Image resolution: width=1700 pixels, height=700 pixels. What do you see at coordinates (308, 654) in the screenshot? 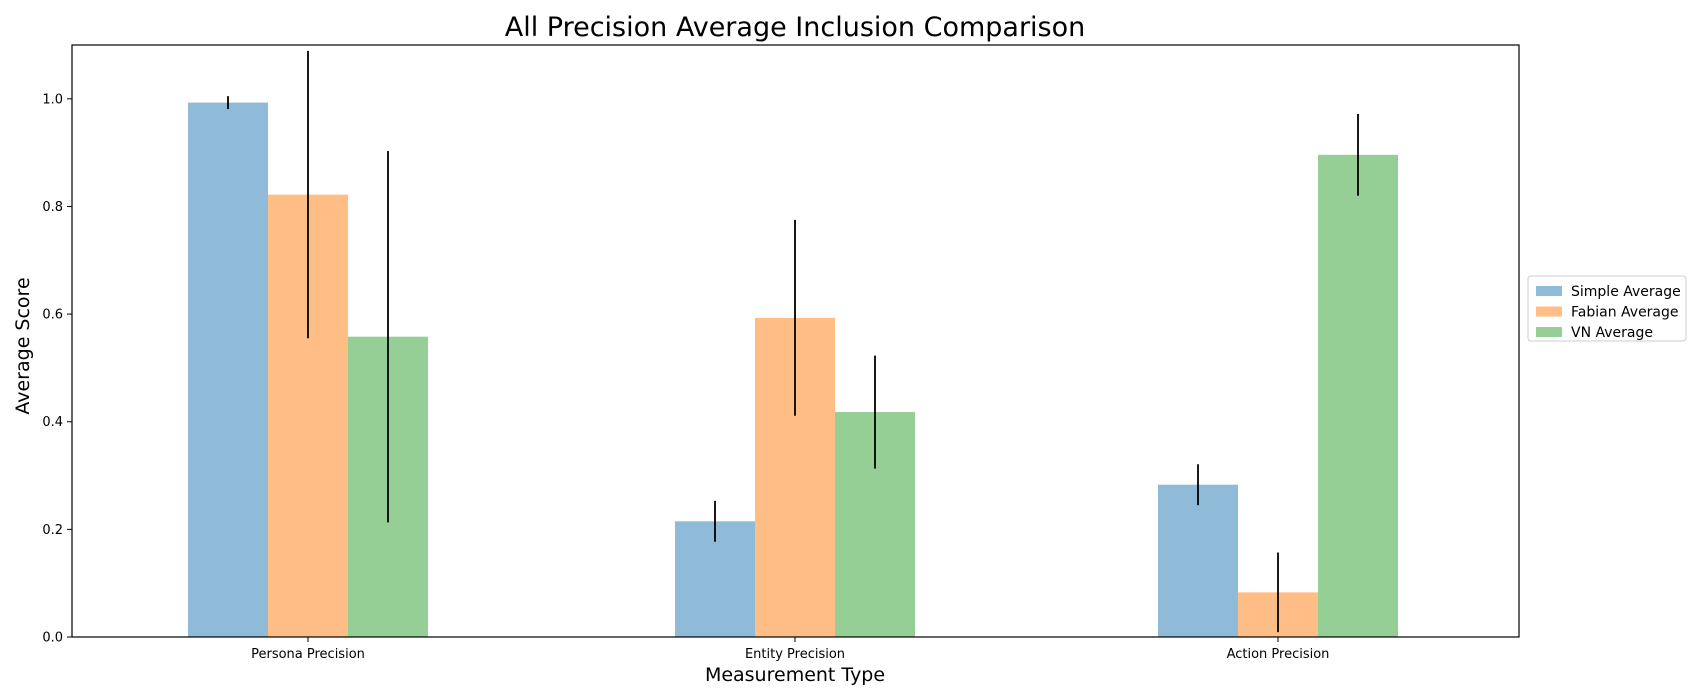
I see `x-tick-label: Persona Precision` at bounding box center [308, 654].